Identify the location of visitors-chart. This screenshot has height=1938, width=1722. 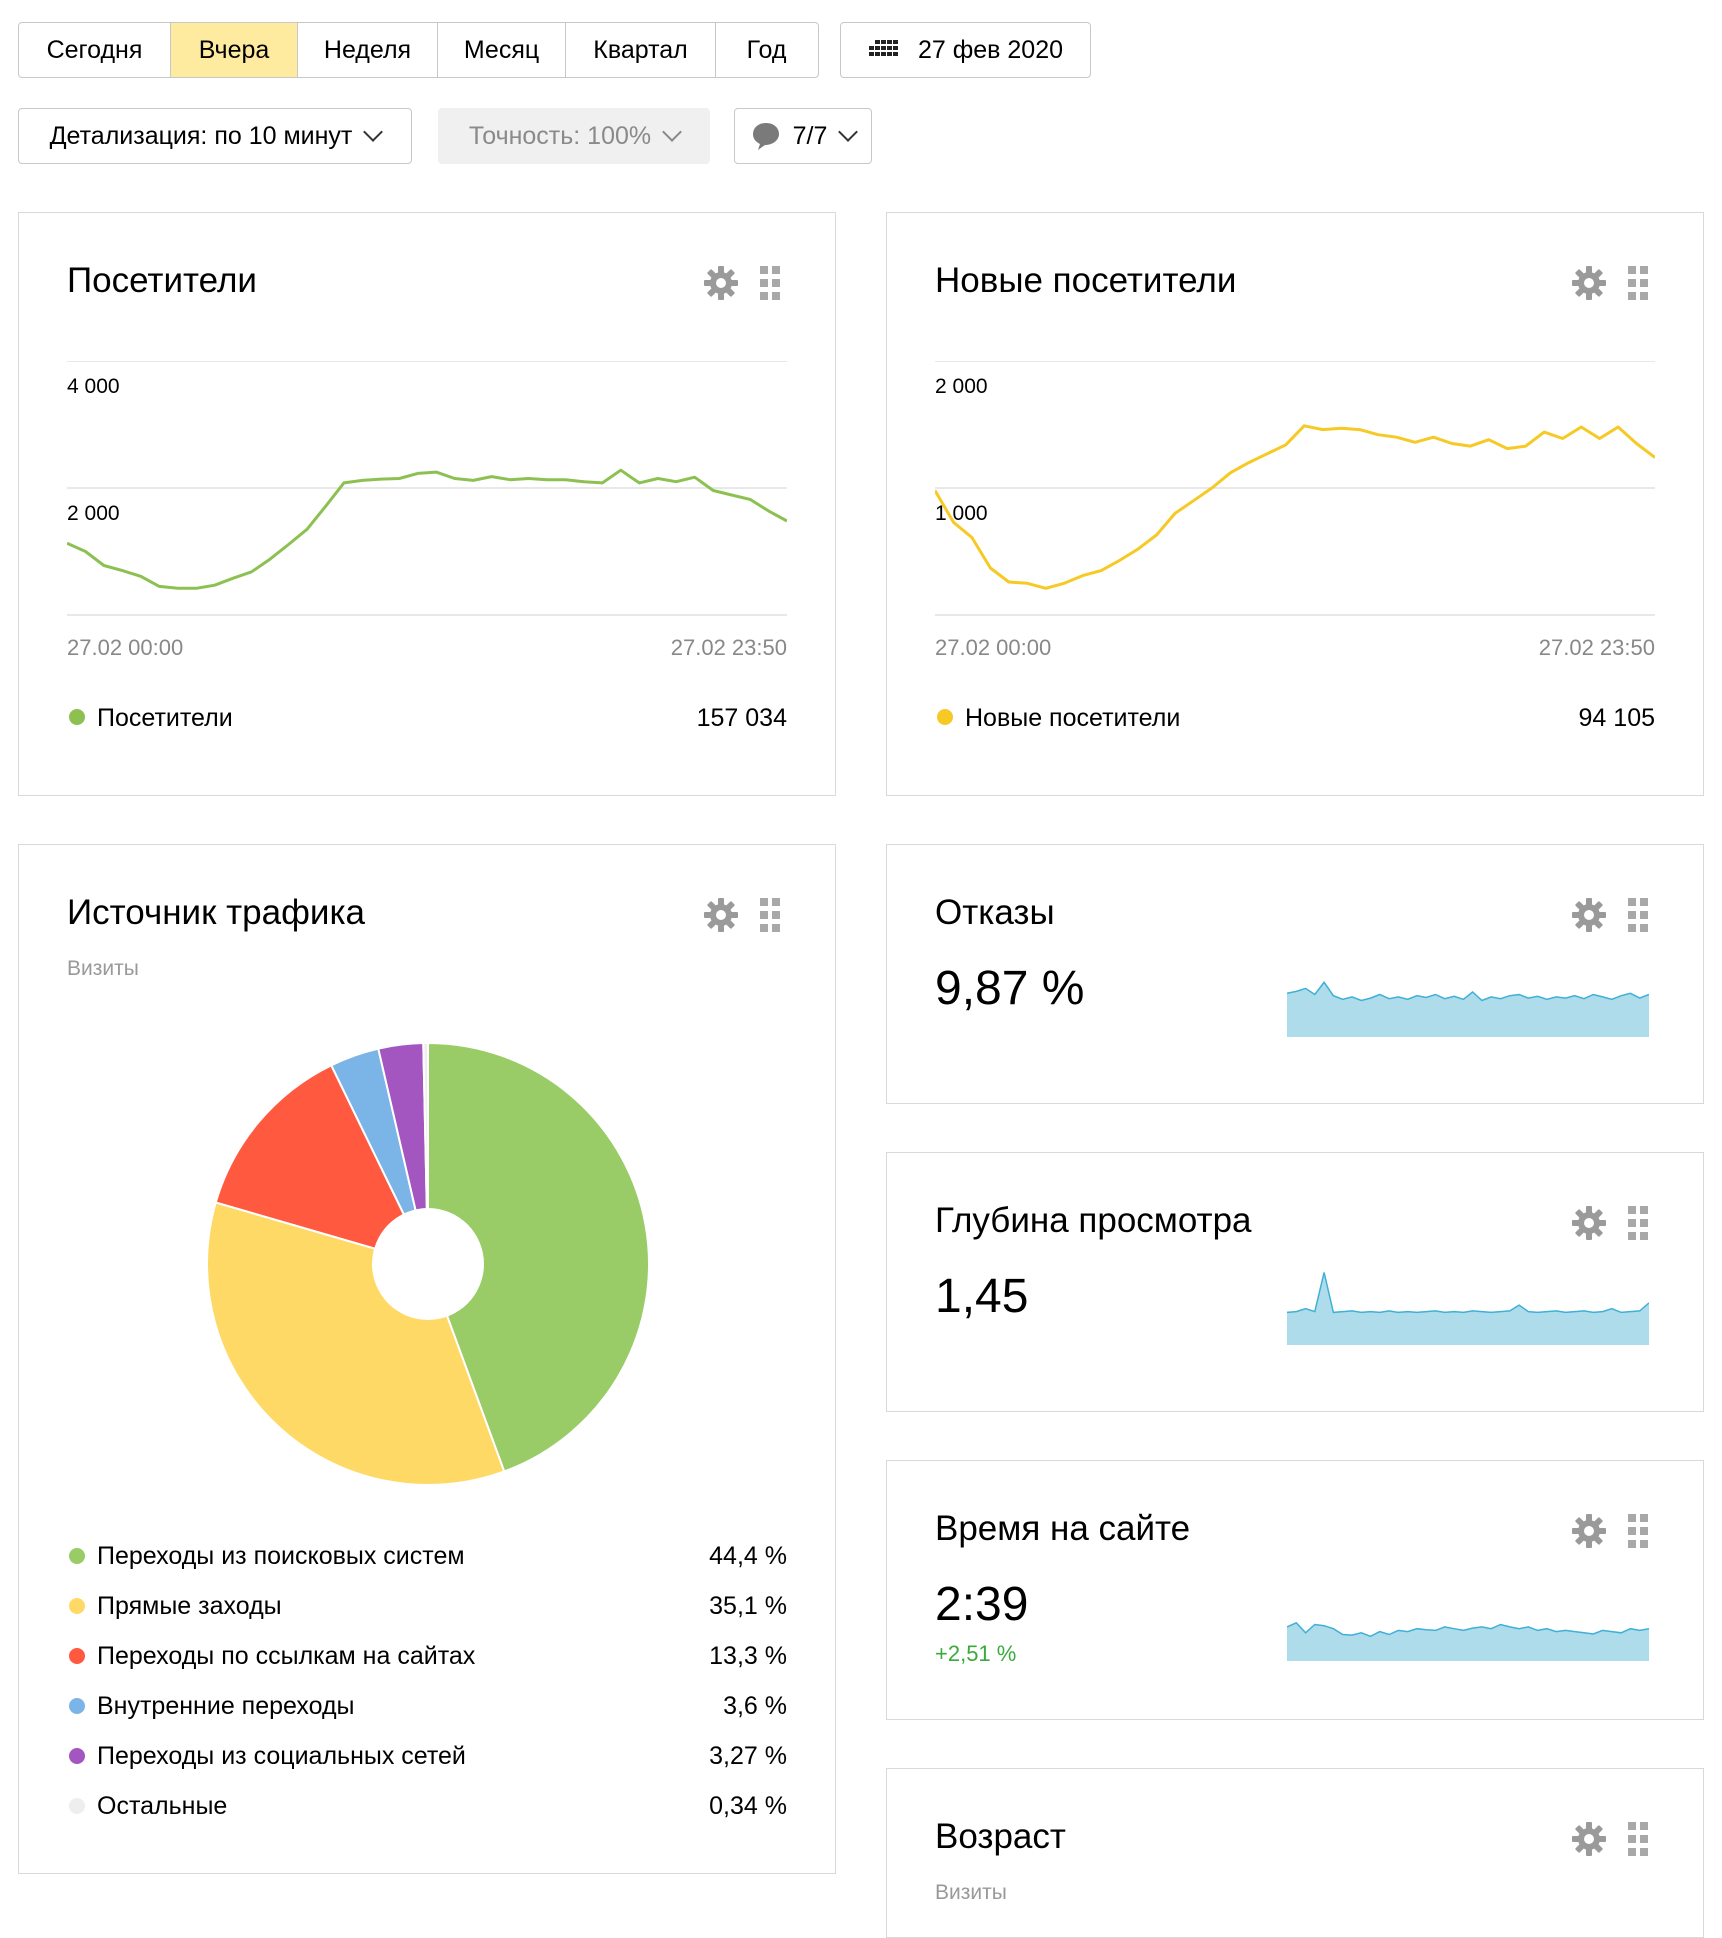
(427, 488).